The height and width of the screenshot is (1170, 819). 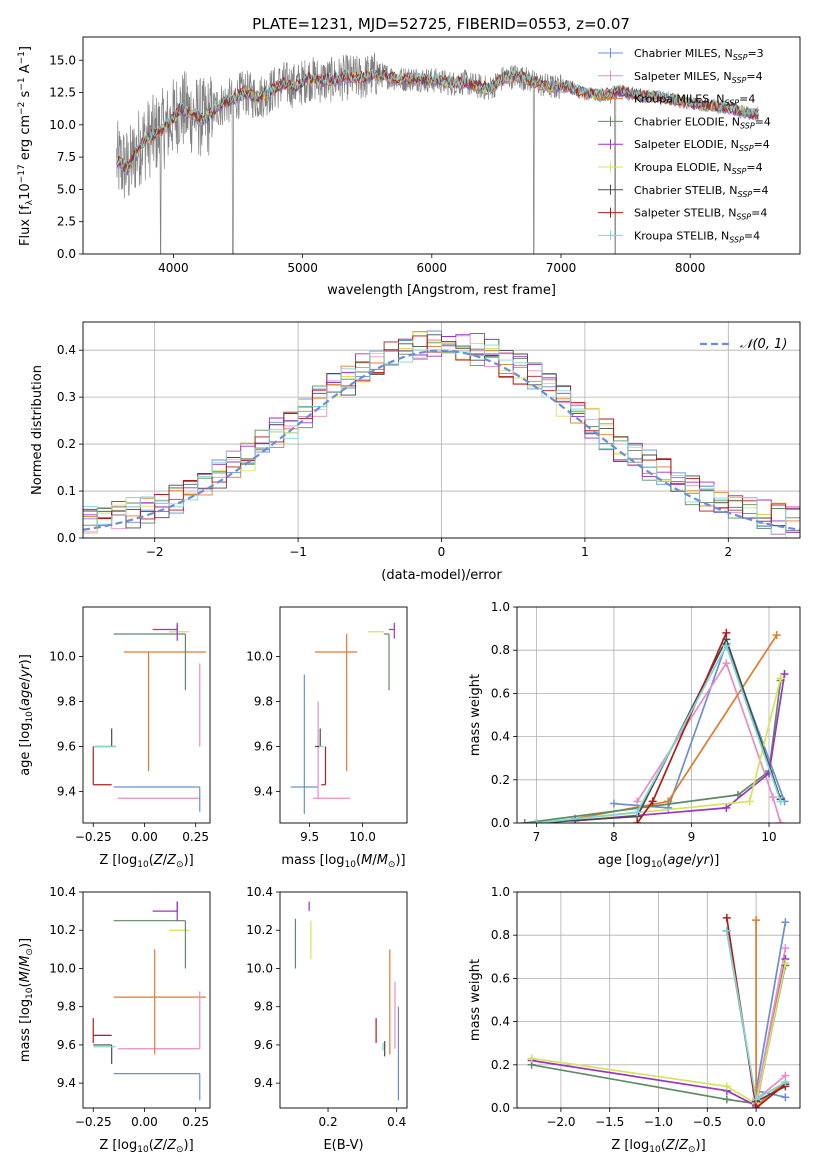 What do you see at coordinates (585, 552) in the screenshot?
I see `x-tick-label: 1` at bounding box center [585, 552].